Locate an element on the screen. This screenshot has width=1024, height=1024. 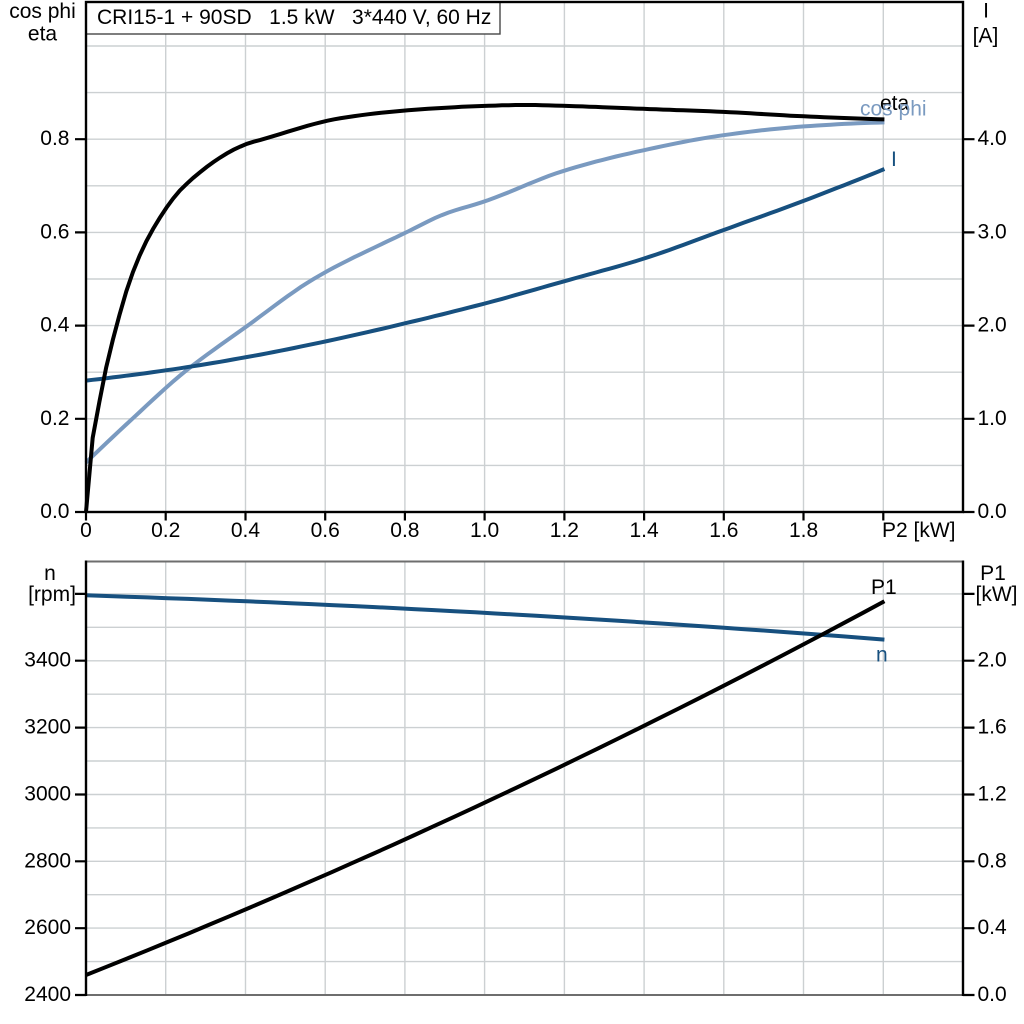
svg-text: 4.0 is located at coordinates (992, 138).